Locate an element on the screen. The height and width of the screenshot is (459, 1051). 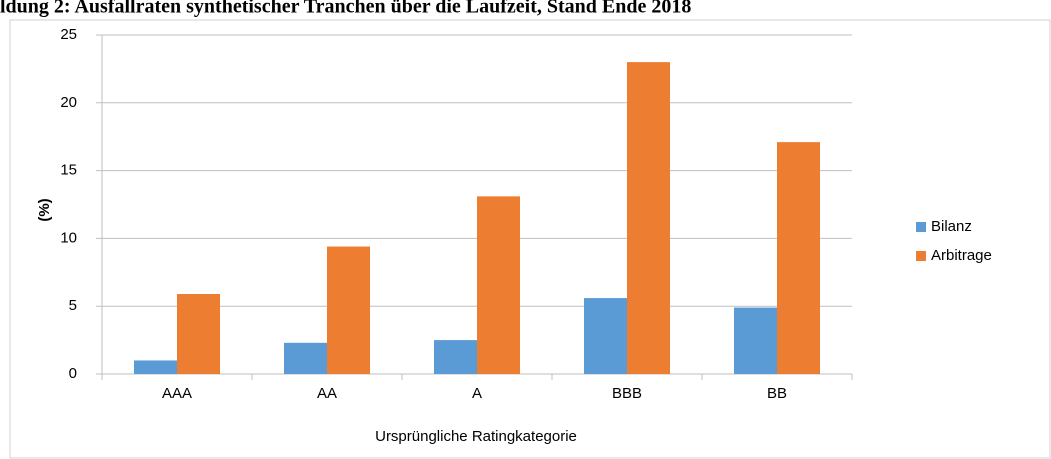
y-tick-label: 10 is located at coordinates (68, 237).